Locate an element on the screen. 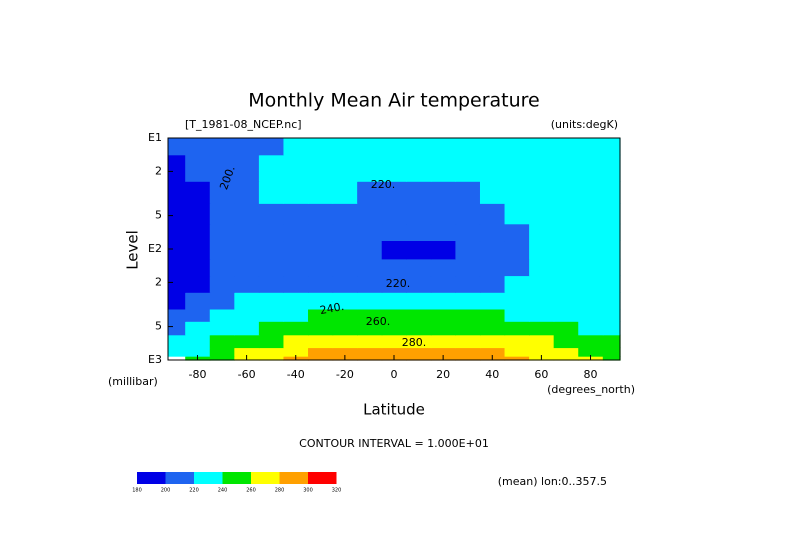 Image resolution: width=789 pixels, height=558 pixels. units-label: (units:degK) is located at coordinates (584, 124).